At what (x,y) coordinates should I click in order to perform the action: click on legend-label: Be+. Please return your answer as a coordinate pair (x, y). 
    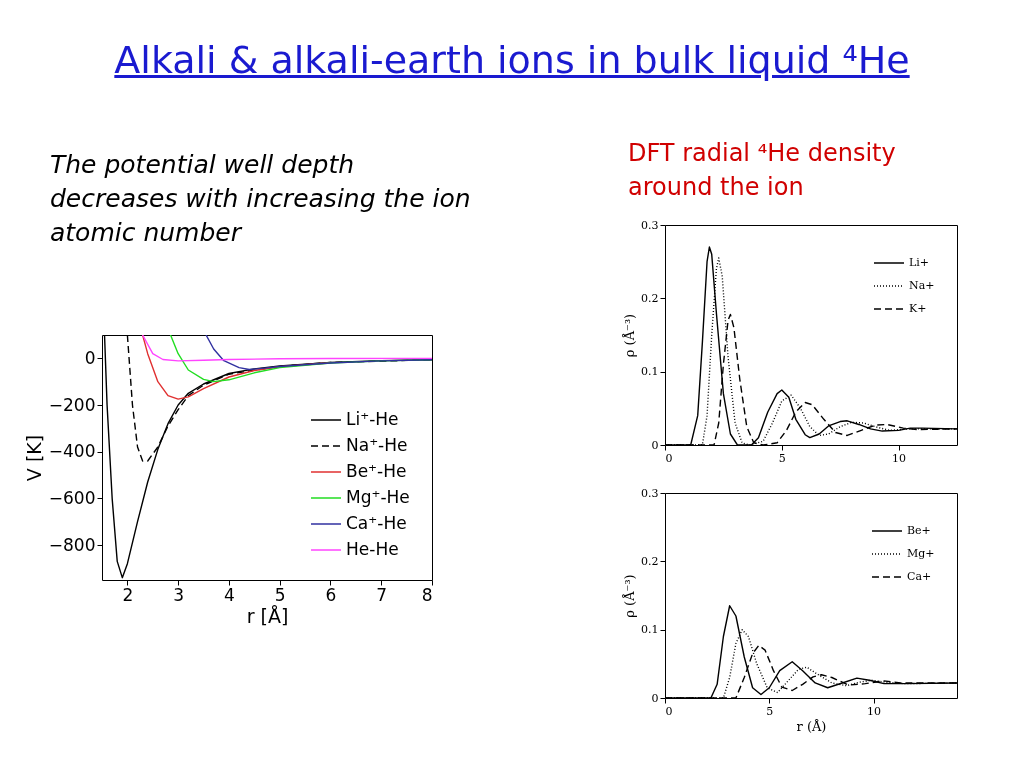
    Looking at the image, I should click on (919, 530).